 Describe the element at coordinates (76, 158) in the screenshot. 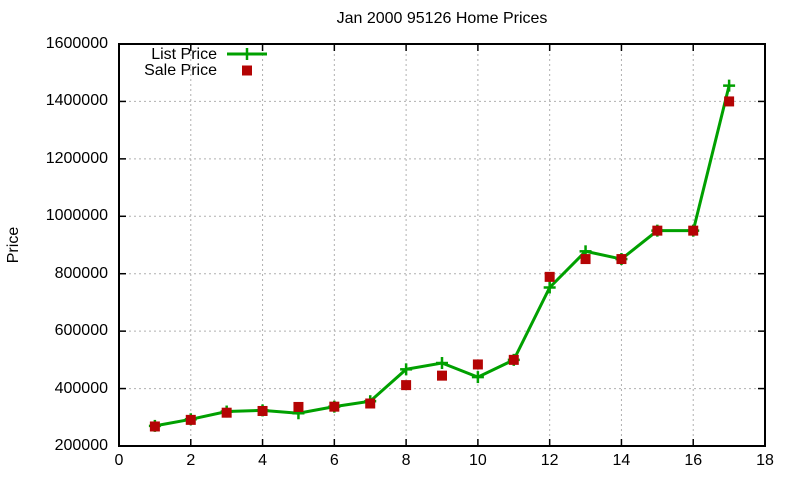

I see `y-tick-label: 1200000` at that location.